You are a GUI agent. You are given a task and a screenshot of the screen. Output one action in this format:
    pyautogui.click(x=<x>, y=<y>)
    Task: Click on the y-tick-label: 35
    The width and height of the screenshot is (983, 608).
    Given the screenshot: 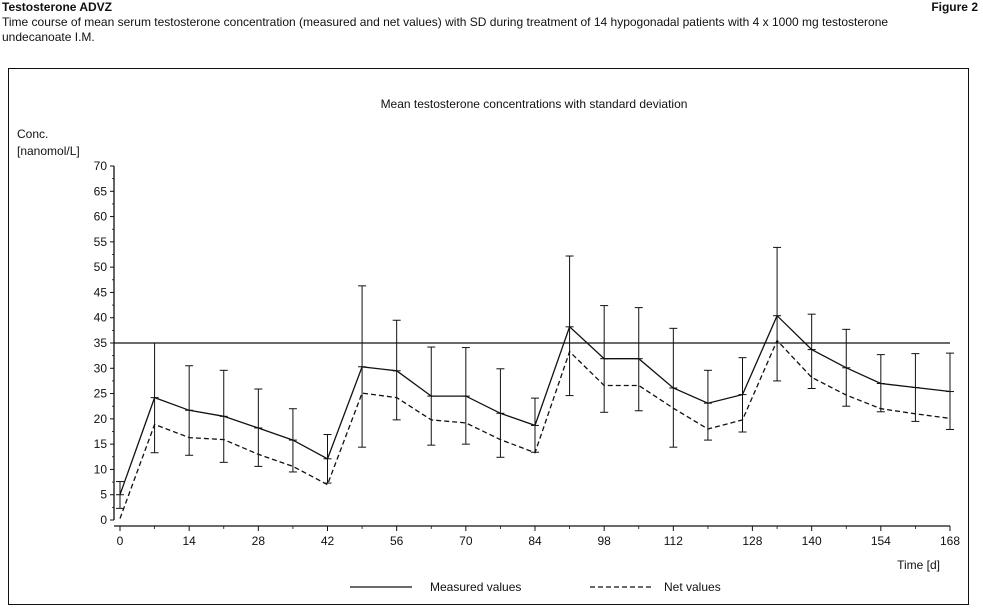 What is the action you would take?
    pyautogui.click(x=101, y=343)
    